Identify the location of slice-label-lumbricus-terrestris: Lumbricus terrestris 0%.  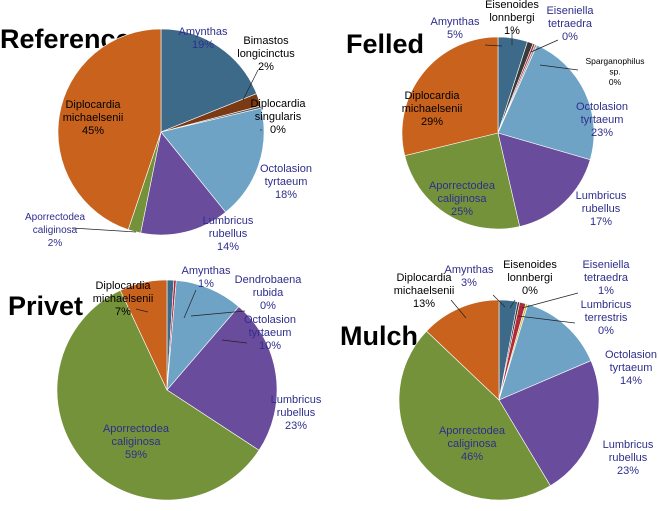
(606, 318).